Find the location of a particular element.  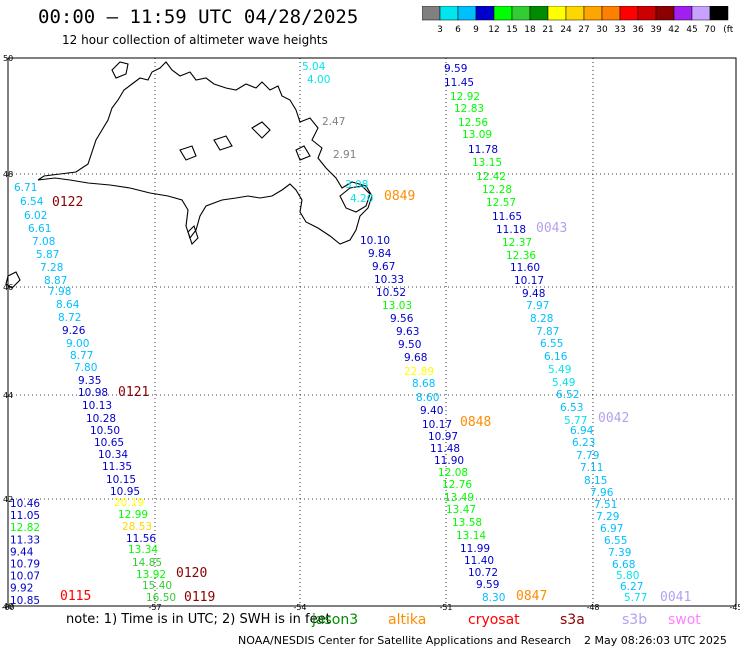

color-scale-tick: 9 is located at coordinates (476, 30).